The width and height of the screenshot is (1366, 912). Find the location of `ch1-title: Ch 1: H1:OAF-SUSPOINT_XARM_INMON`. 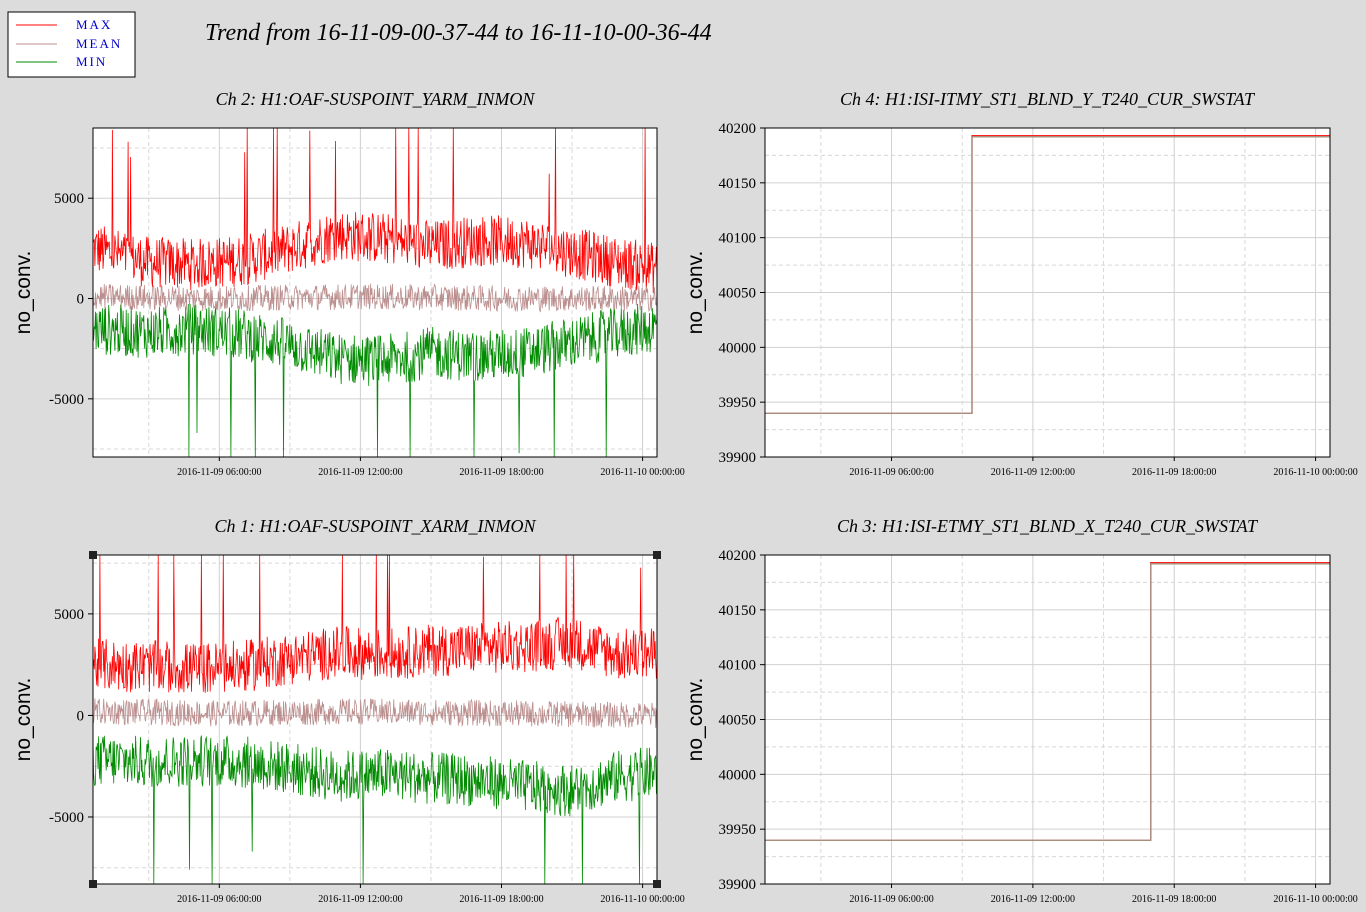

ch1-title: Ch 1: H1:OAF-SUSPOINT_XARM_INMON is located at coordinates (376, 526).